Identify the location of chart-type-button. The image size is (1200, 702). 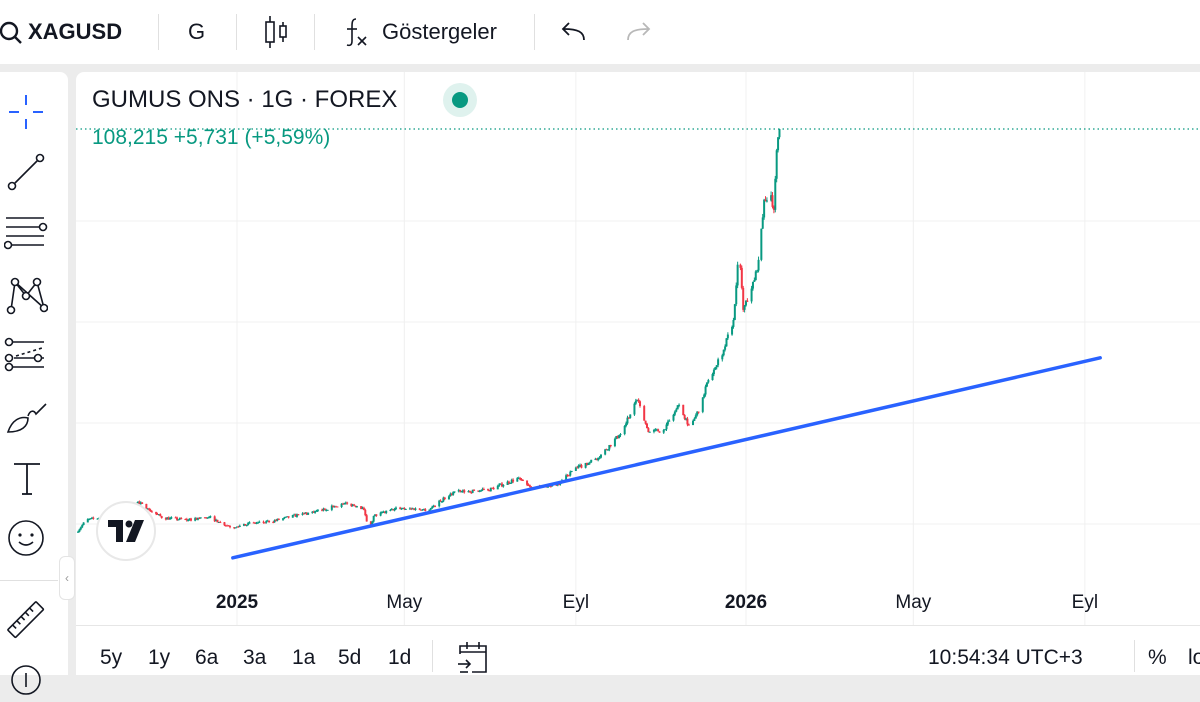
(276, 32).